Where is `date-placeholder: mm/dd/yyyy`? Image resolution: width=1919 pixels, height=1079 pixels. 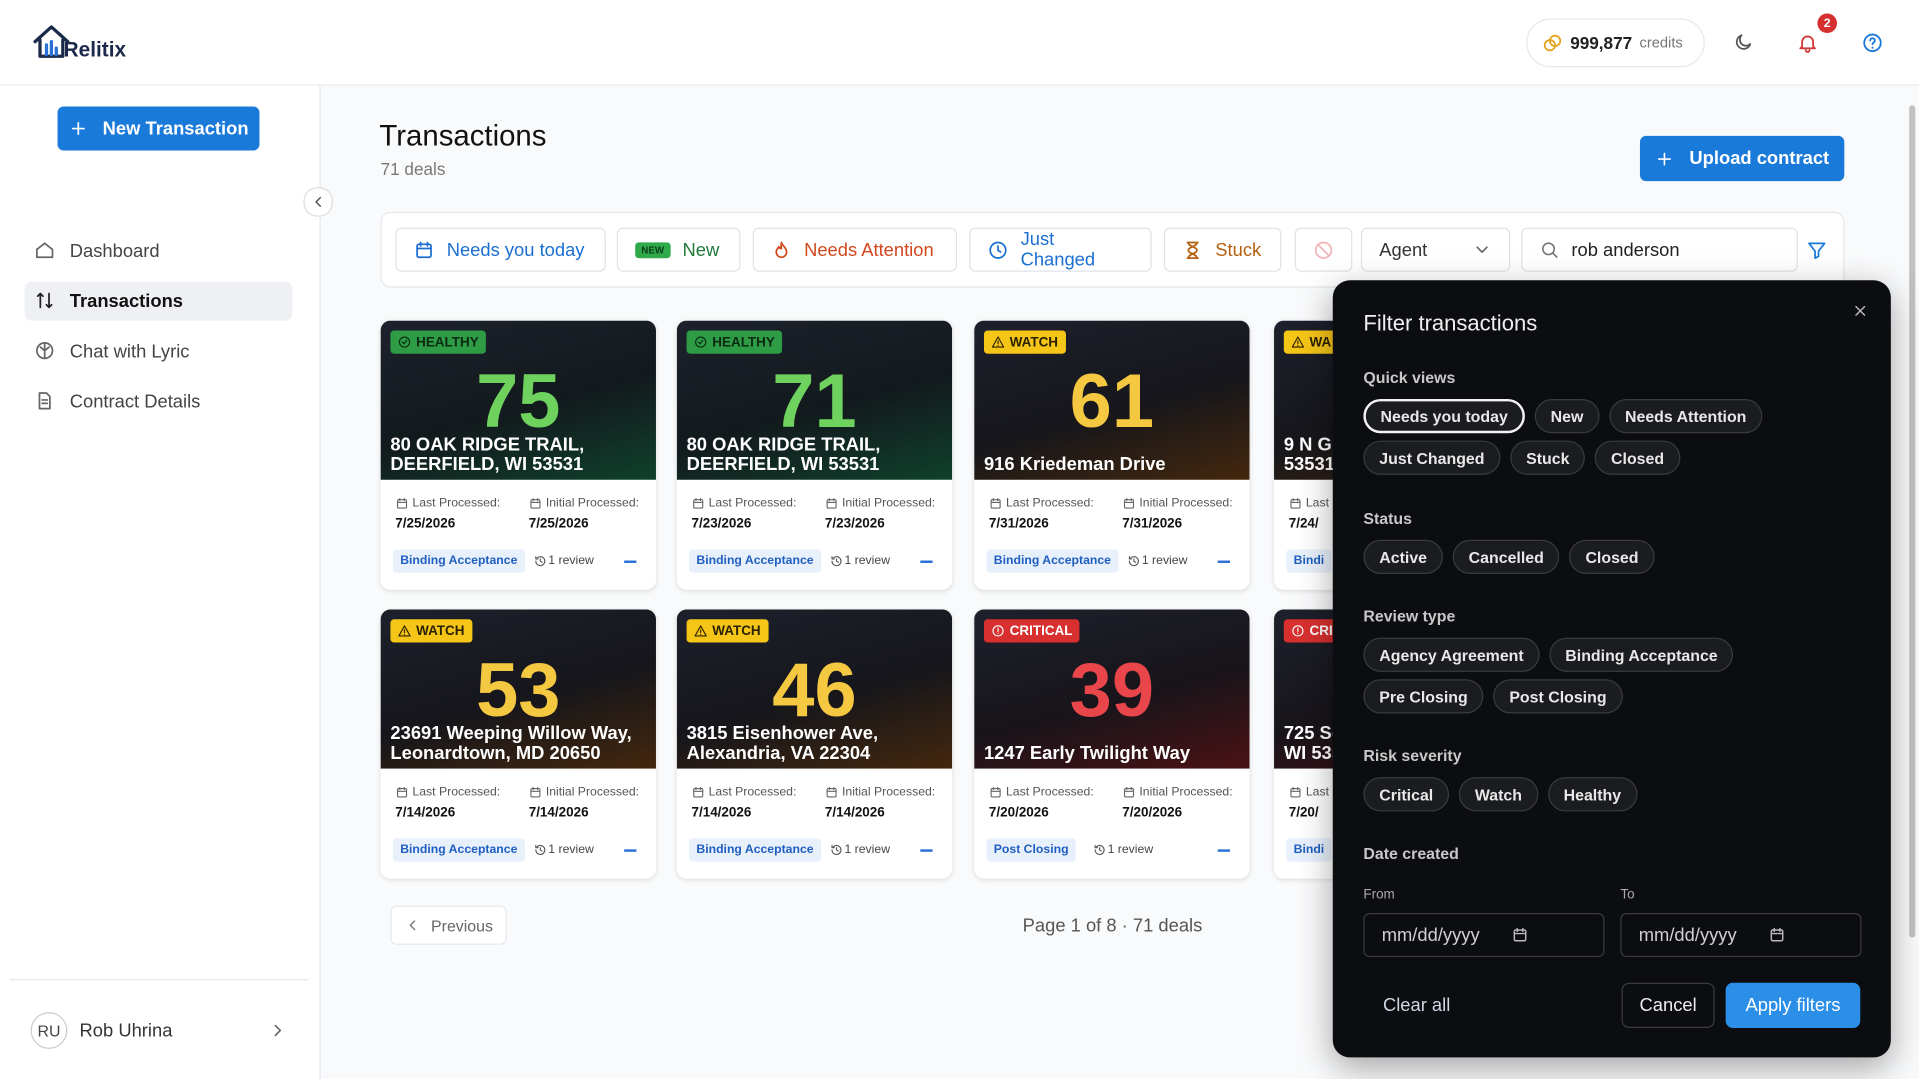
date-placeholder: mm/dd/yyyy is located at coordinates (1687, 935).